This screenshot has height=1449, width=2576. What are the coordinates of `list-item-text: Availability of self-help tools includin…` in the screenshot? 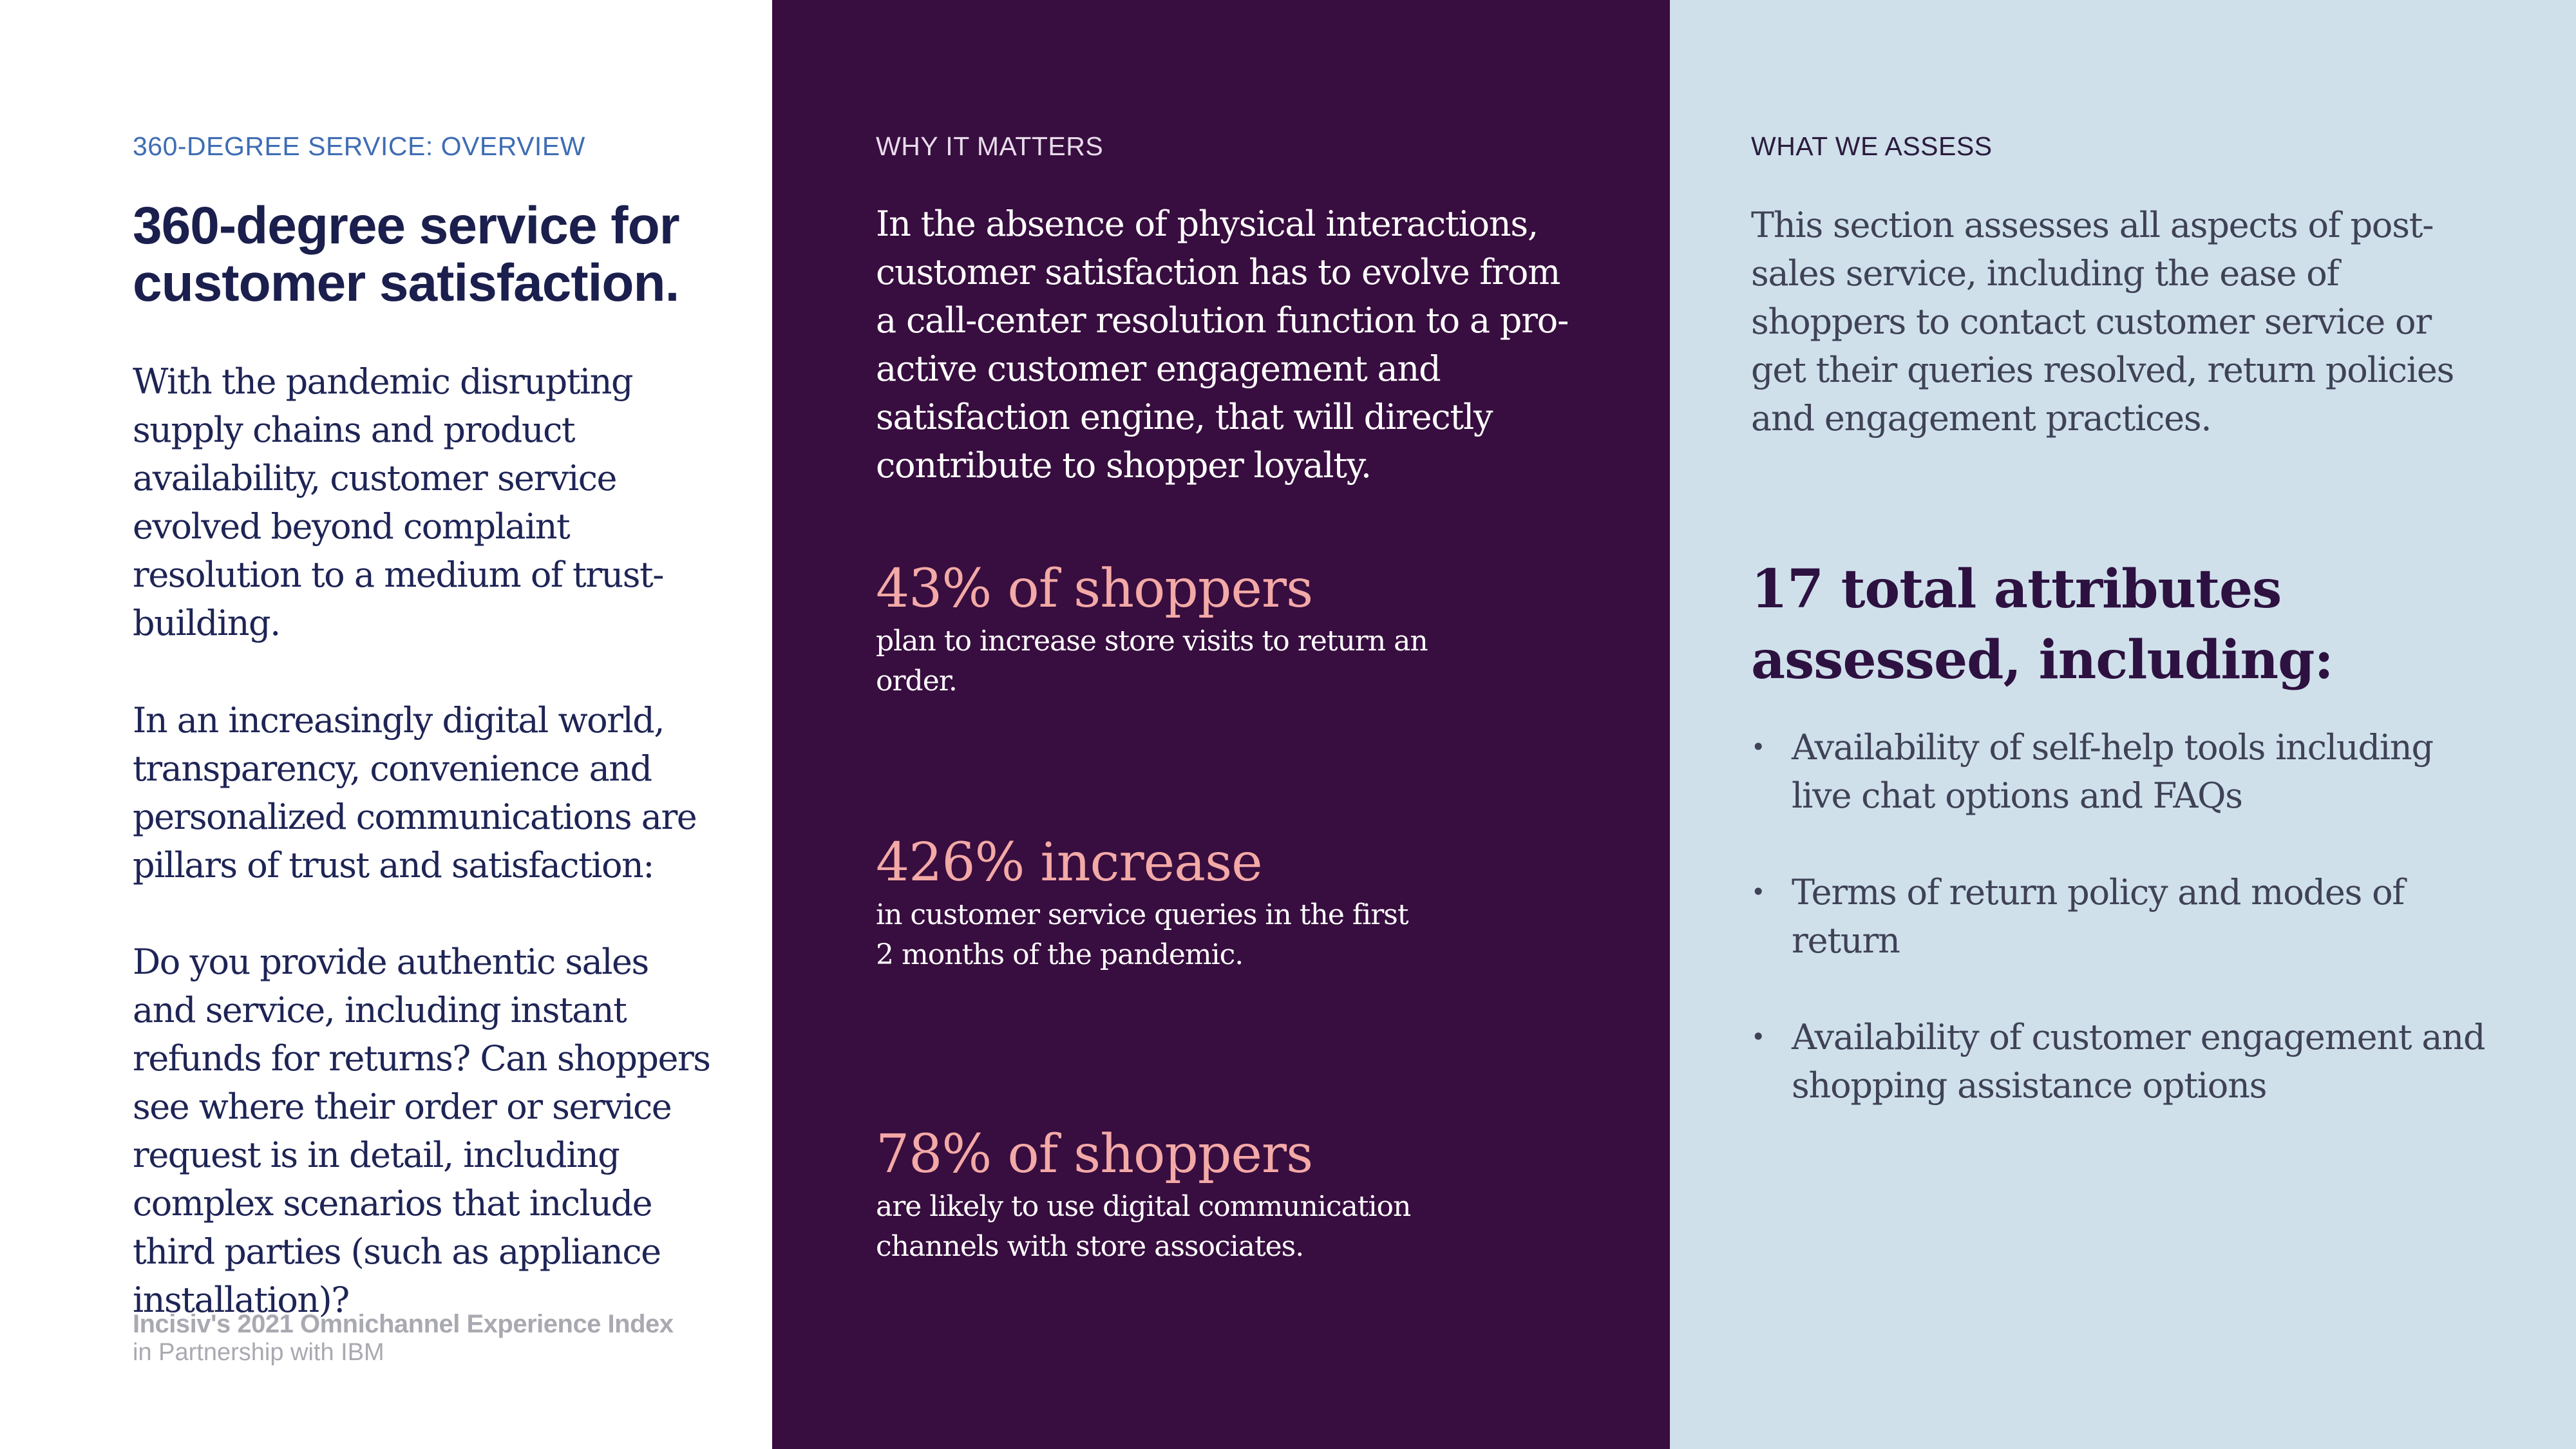 It's located at (2113, 772).